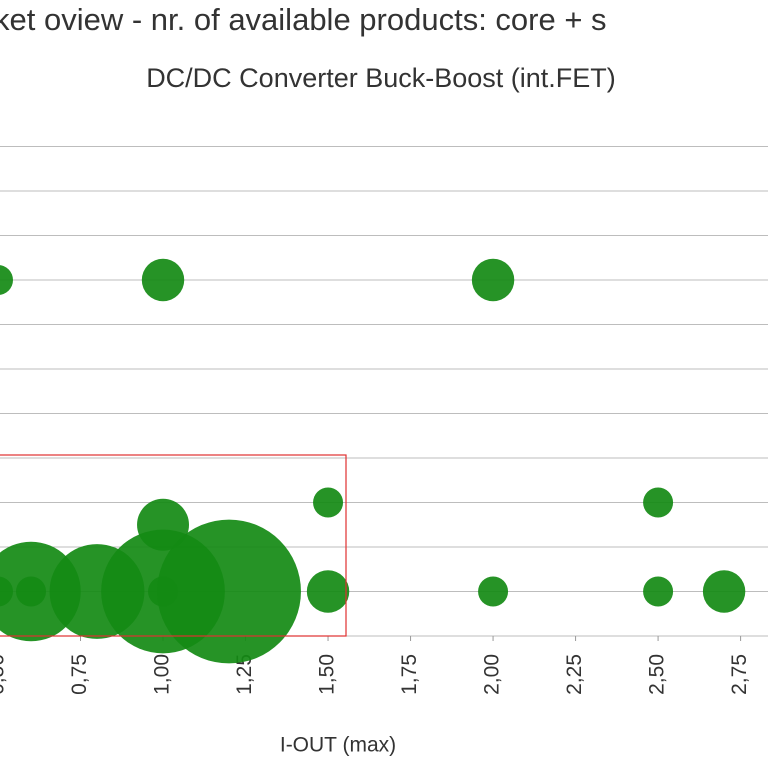 The width and height of the screenshot is (768, 768). I want to click on x-tick-label: 0,50, so click(4, 674).